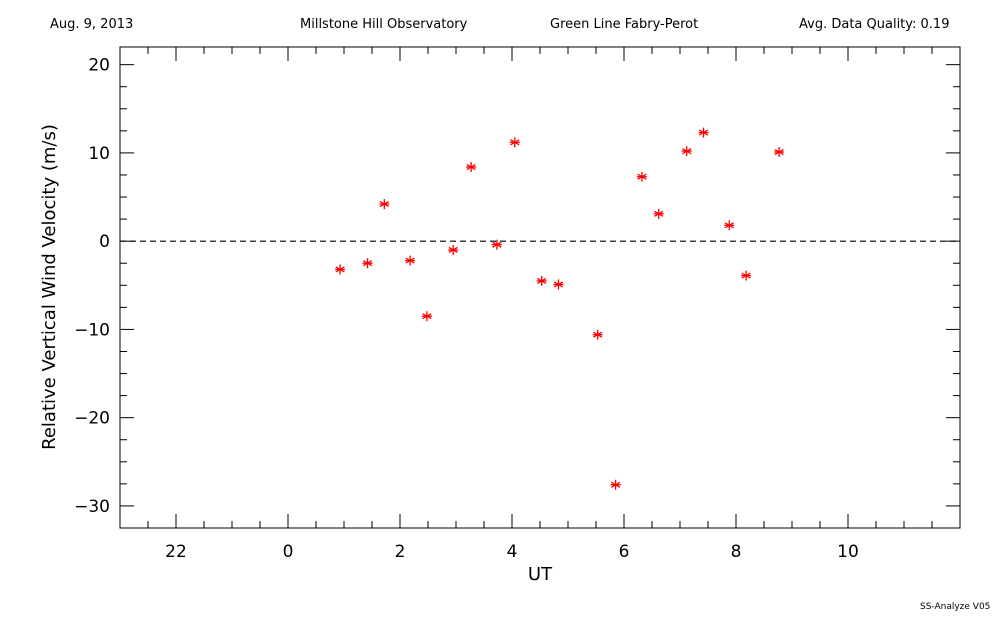  What do you see at coordinates (400, 552) in the screenshot?
I see `x-tick-label: 2` at bounding box center [400, 552].